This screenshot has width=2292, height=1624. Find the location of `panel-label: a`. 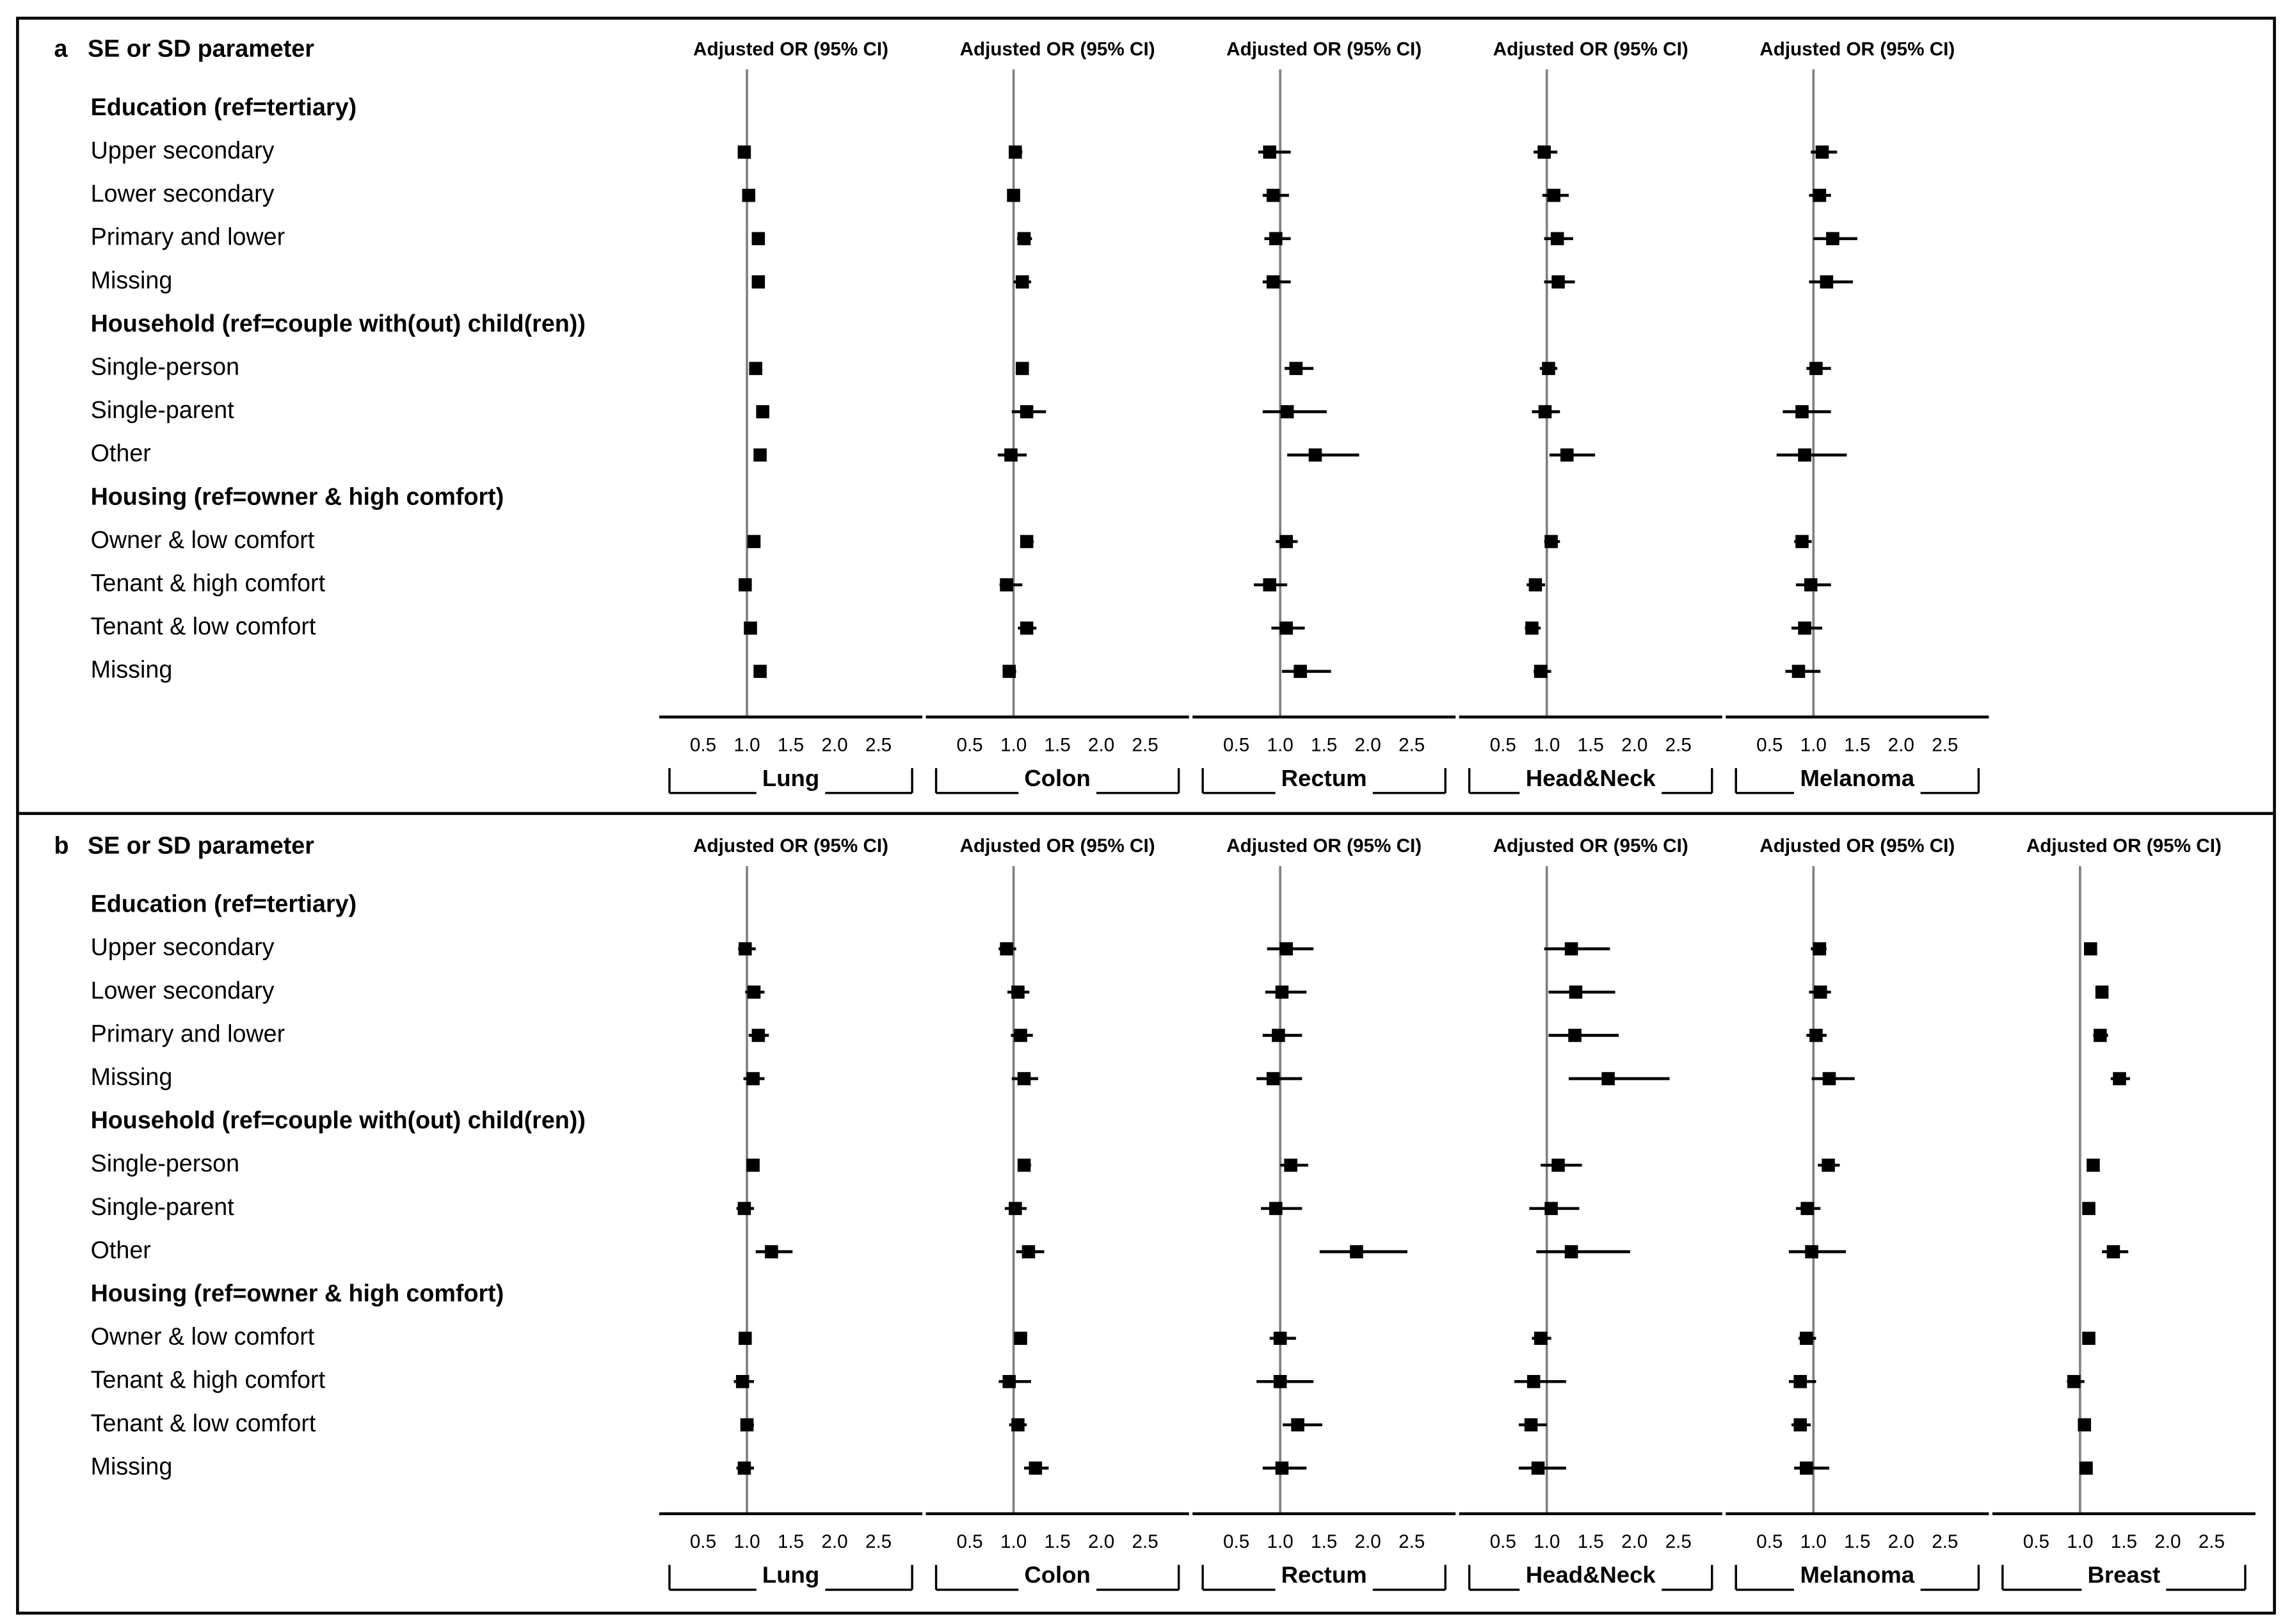

panel-label: a is located at coordinates (61, 48).